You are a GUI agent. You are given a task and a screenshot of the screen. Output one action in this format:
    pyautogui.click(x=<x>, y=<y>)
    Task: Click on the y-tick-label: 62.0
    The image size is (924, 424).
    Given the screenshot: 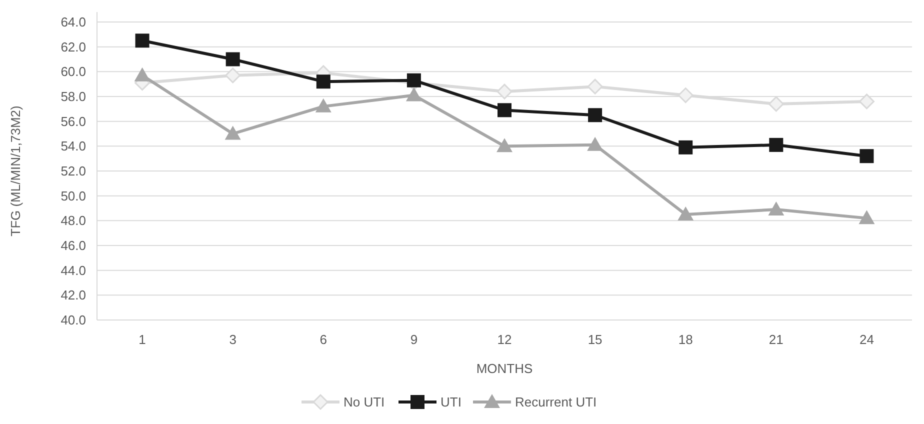 What is the action you would take?
    pyautogui.click(x=73, y=46)
    